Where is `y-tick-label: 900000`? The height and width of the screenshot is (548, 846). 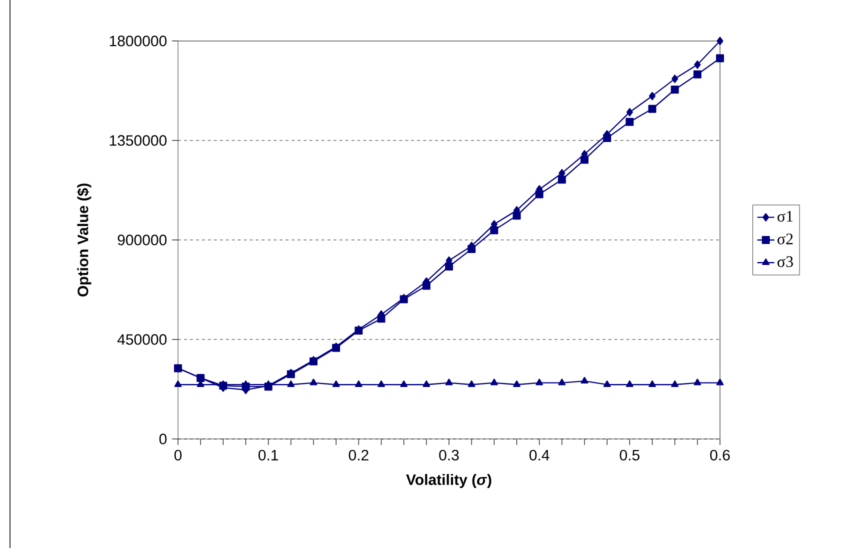
y-tick-label: 900000 is located at coordinates (142, 240).